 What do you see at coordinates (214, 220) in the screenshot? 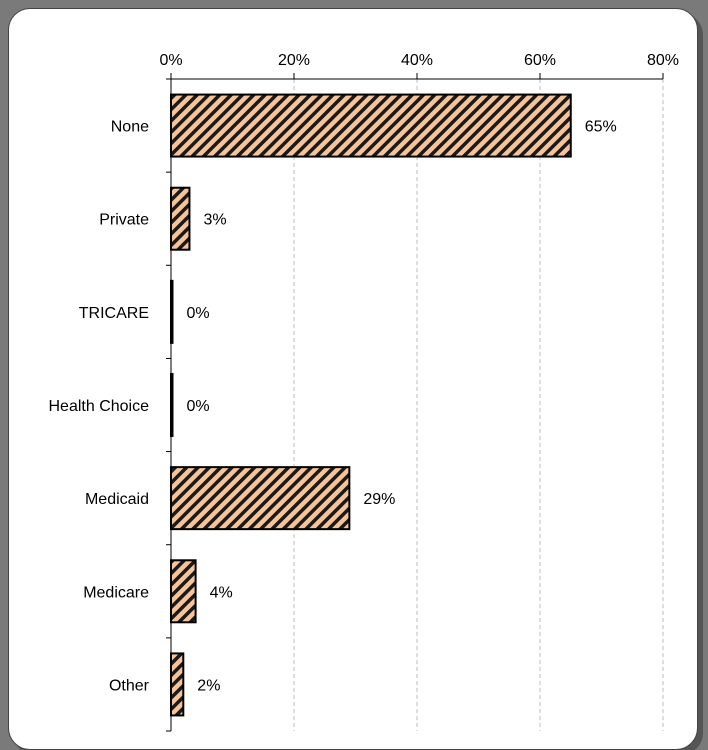
I see `value-label: 3%` at bounding box center [214, 220].